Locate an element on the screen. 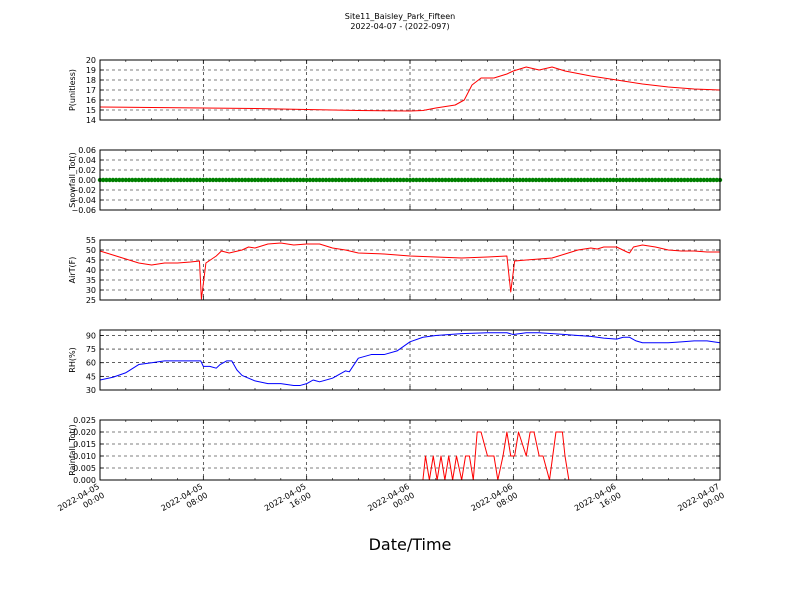 This screenshot has height=600, width=800. x-tick-label: 2022-04-0616:00 is located at coordinates (598, 502).